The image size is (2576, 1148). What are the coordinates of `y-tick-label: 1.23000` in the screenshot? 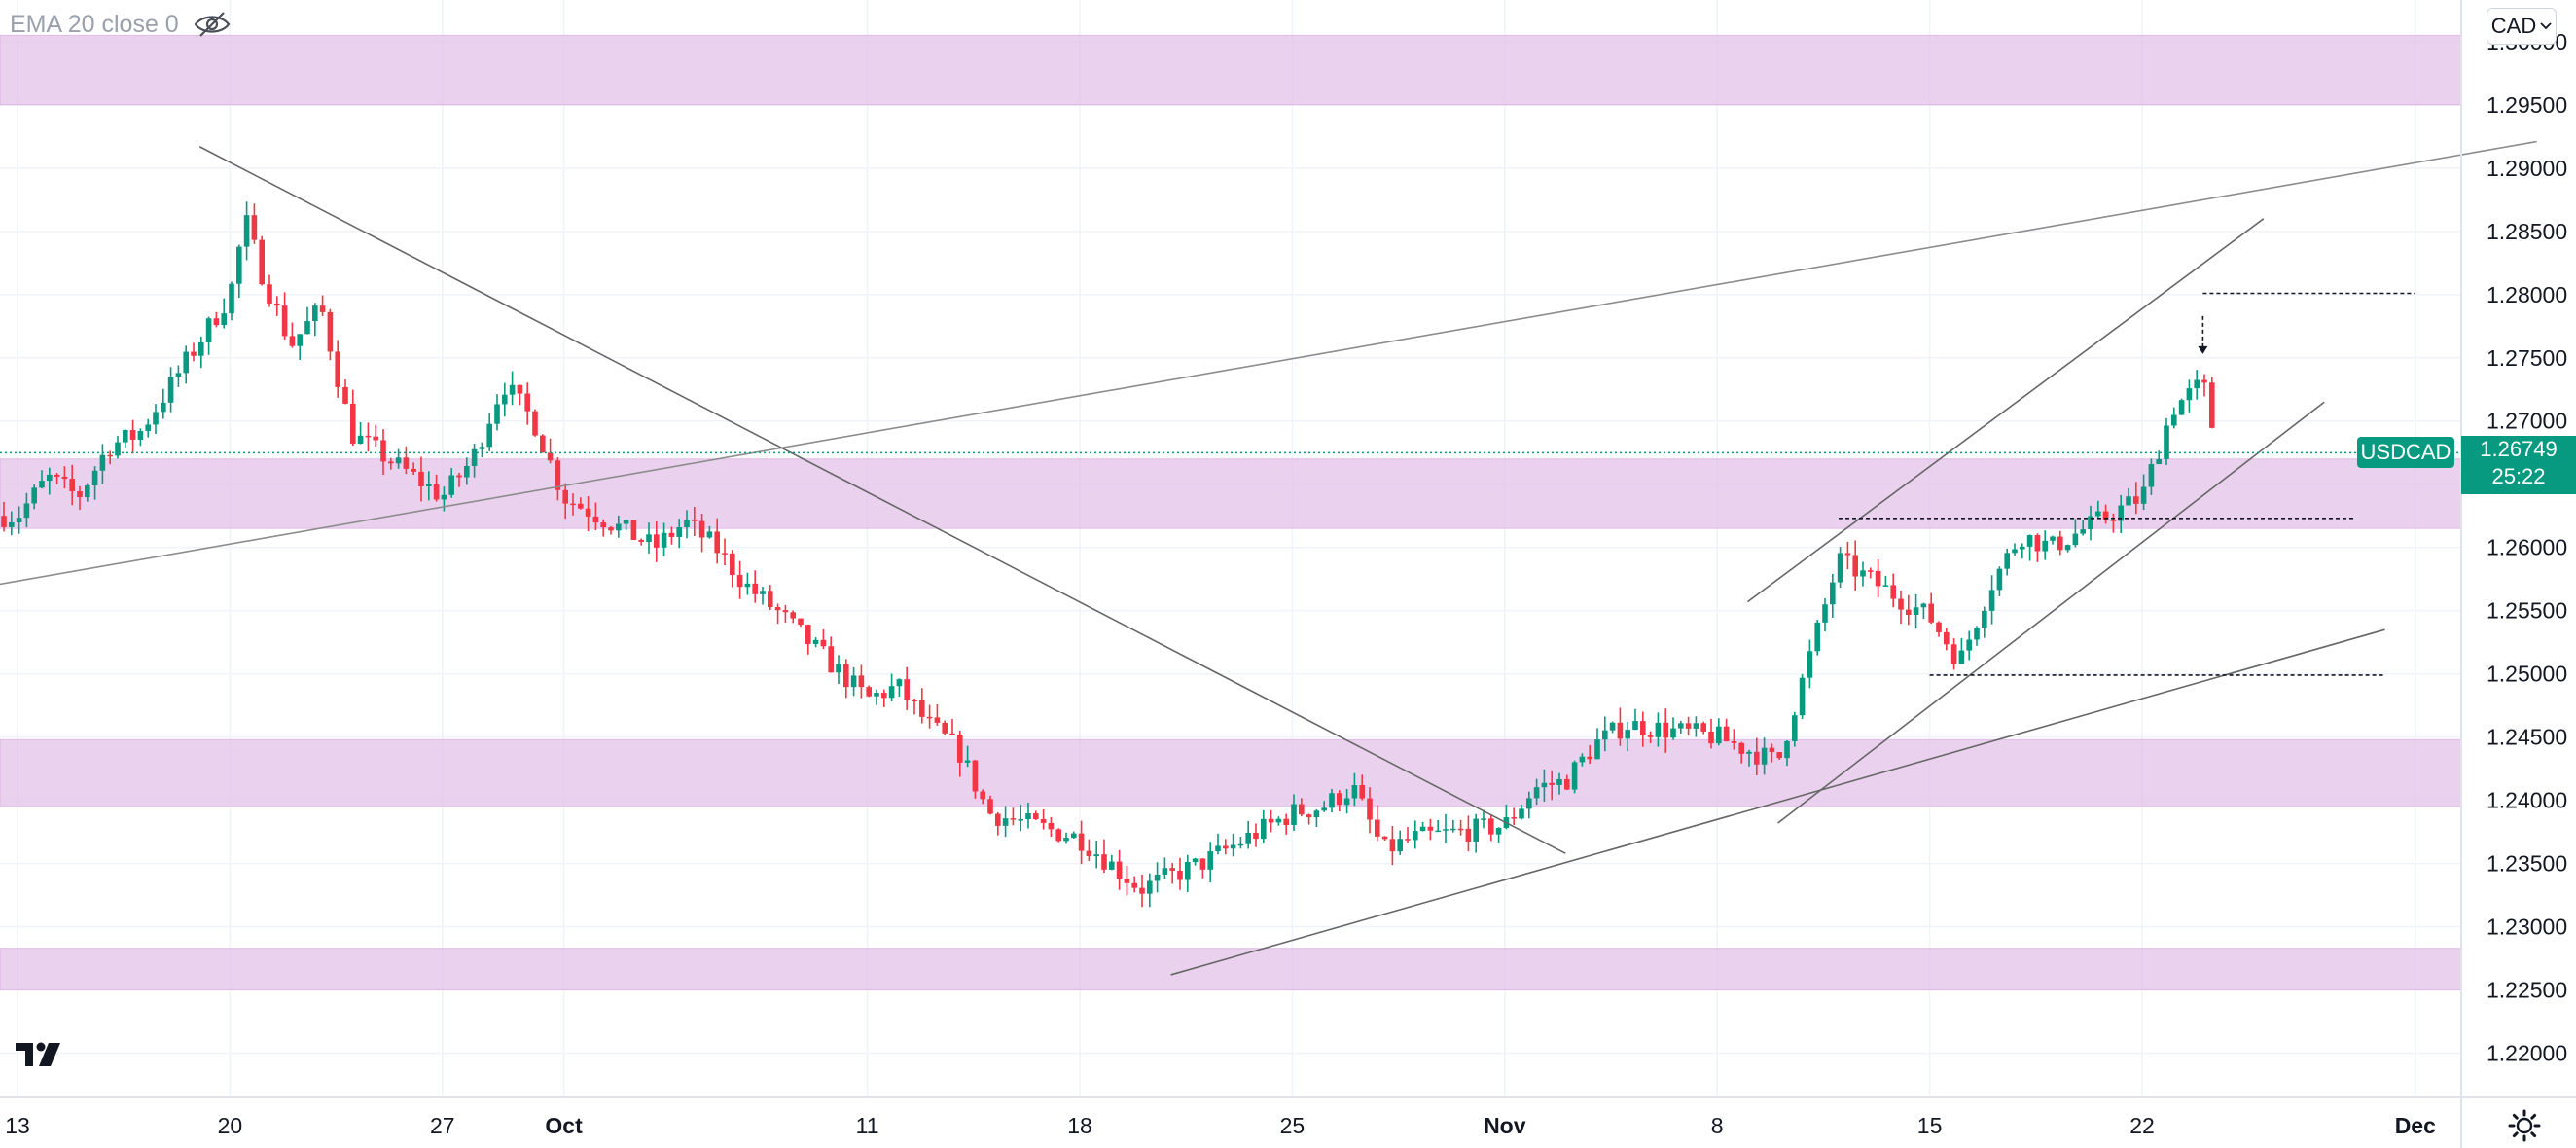 It's located at (2527, 927).